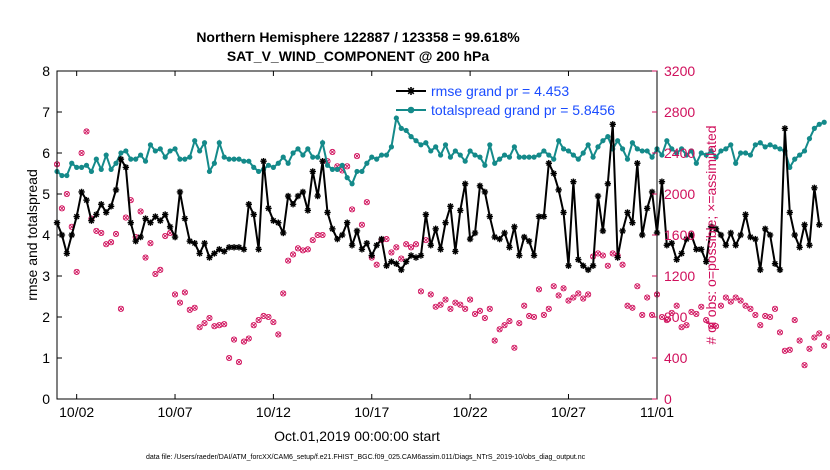  What do you see at coordinates (568, 412) in the screenshot?
I see `x-tick-label: 10/27` at bounding box center [568, 412].